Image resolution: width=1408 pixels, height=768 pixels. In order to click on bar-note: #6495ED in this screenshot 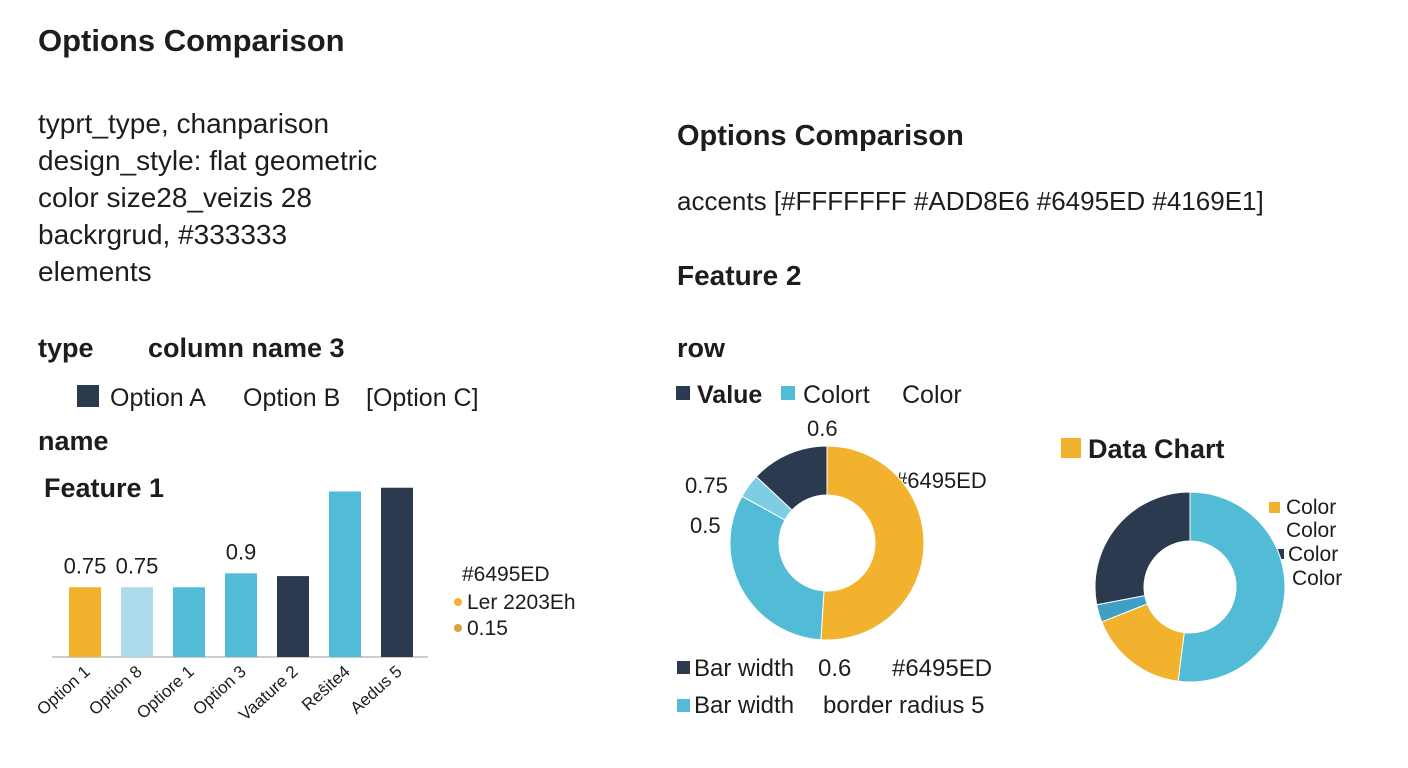, I will do `click(506, 574)`.